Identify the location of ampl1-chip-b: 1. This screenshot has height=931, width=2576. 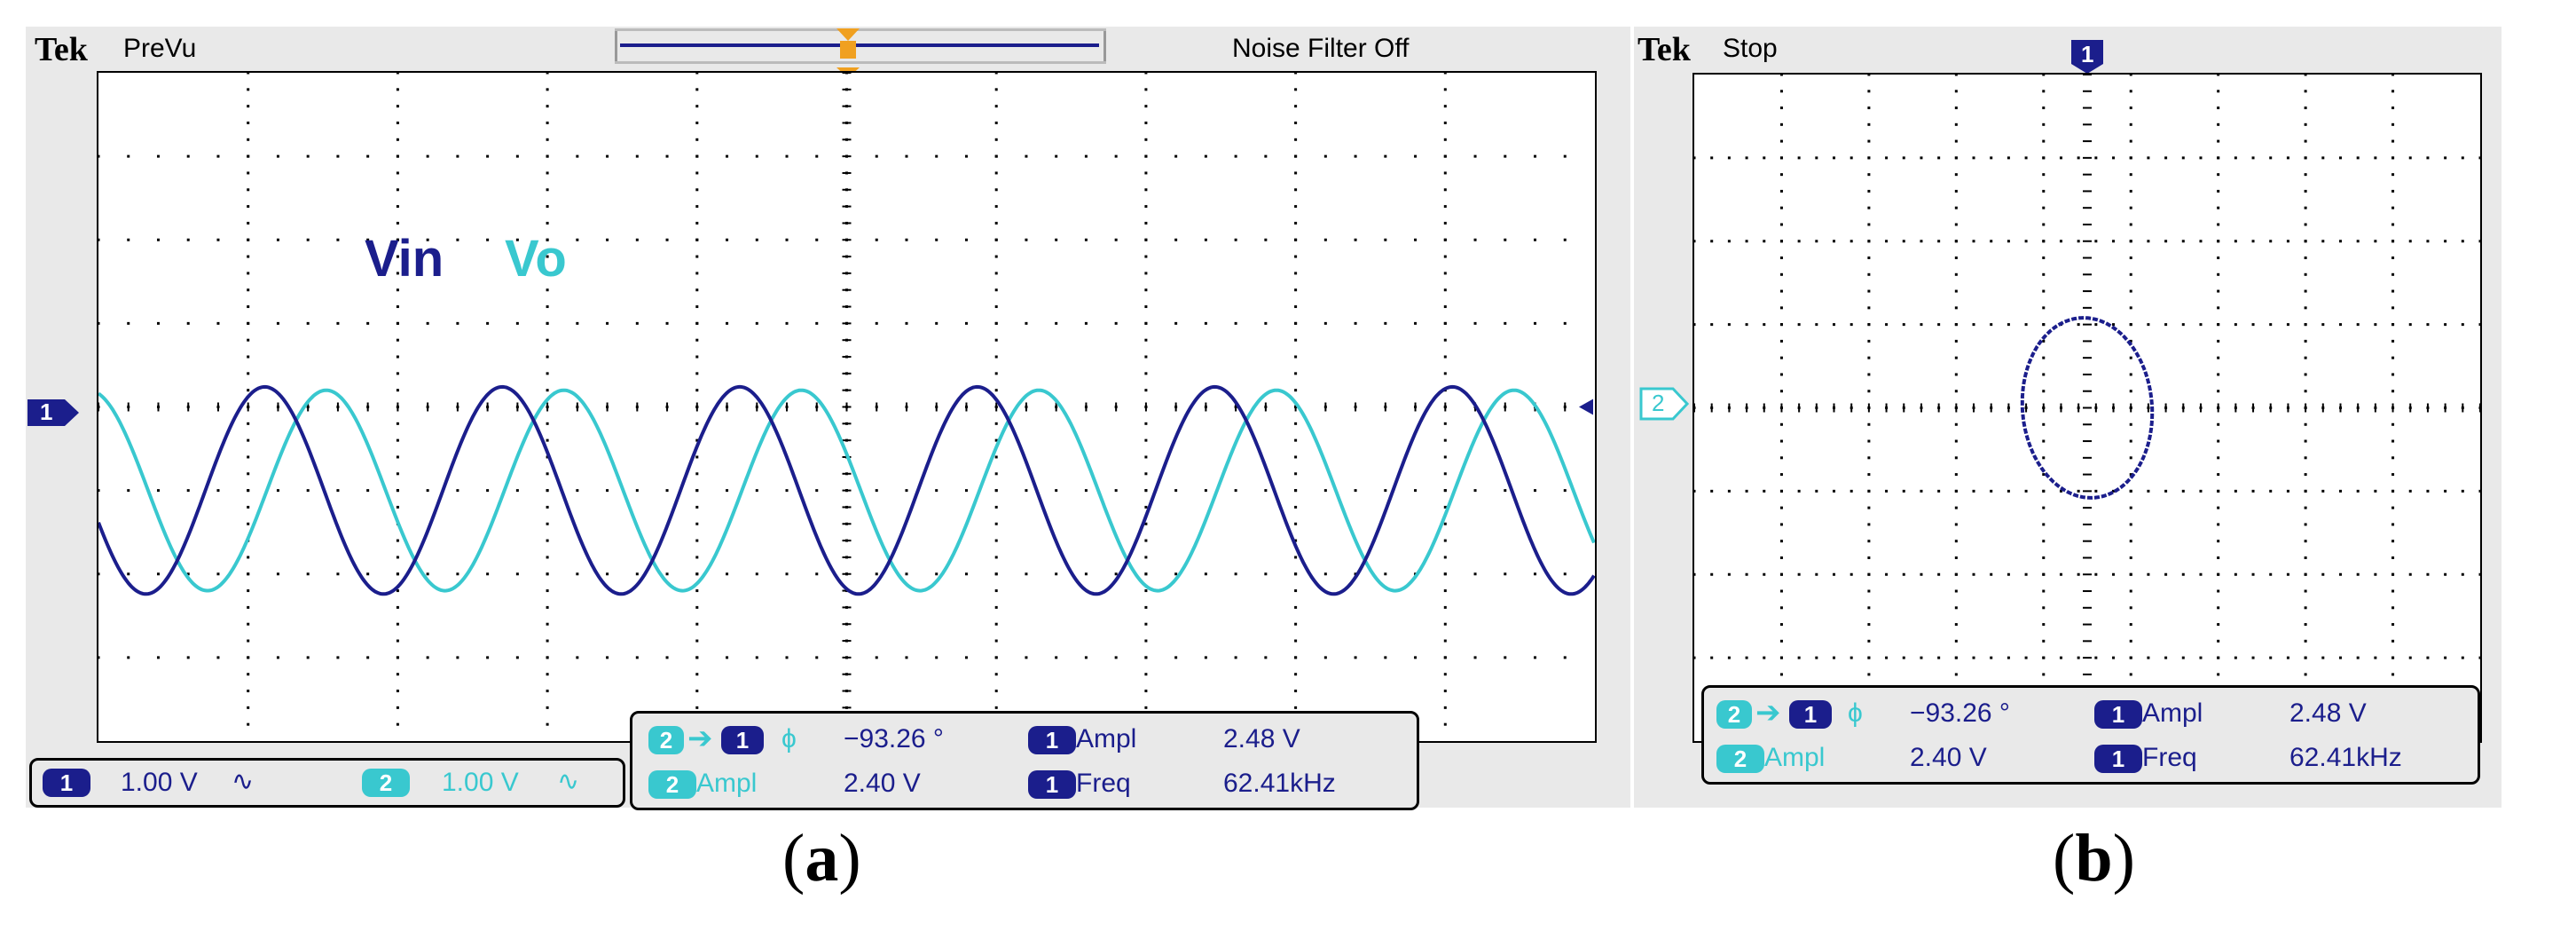
(2118, 714).